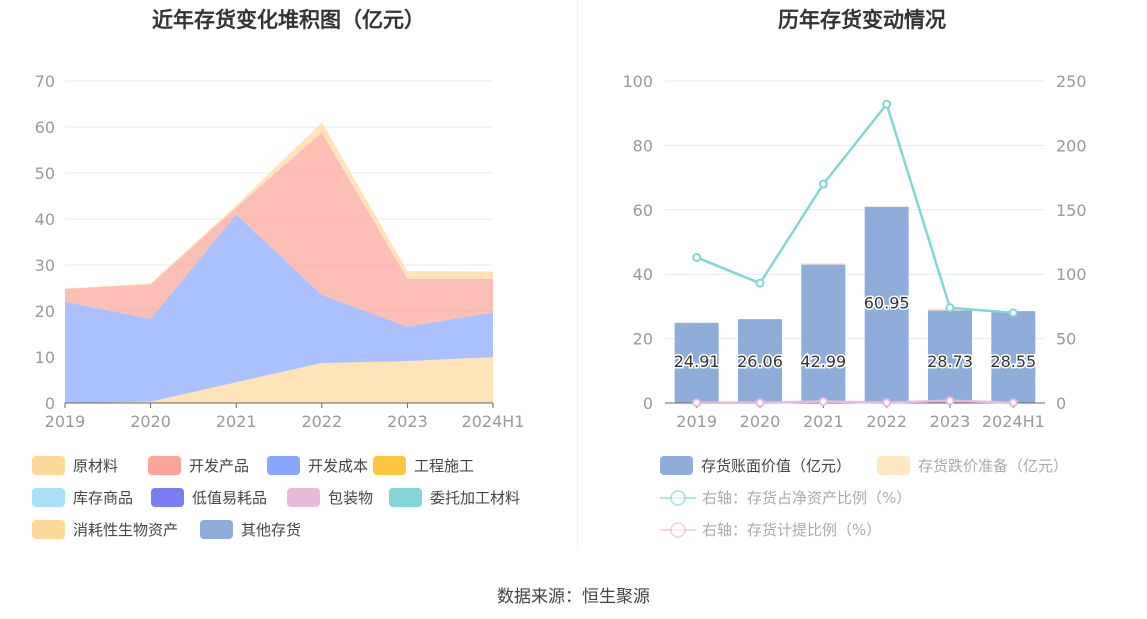  I want to click on left-chart-title: 近年存货变化堆积图（亿元）, so click(288, 20).